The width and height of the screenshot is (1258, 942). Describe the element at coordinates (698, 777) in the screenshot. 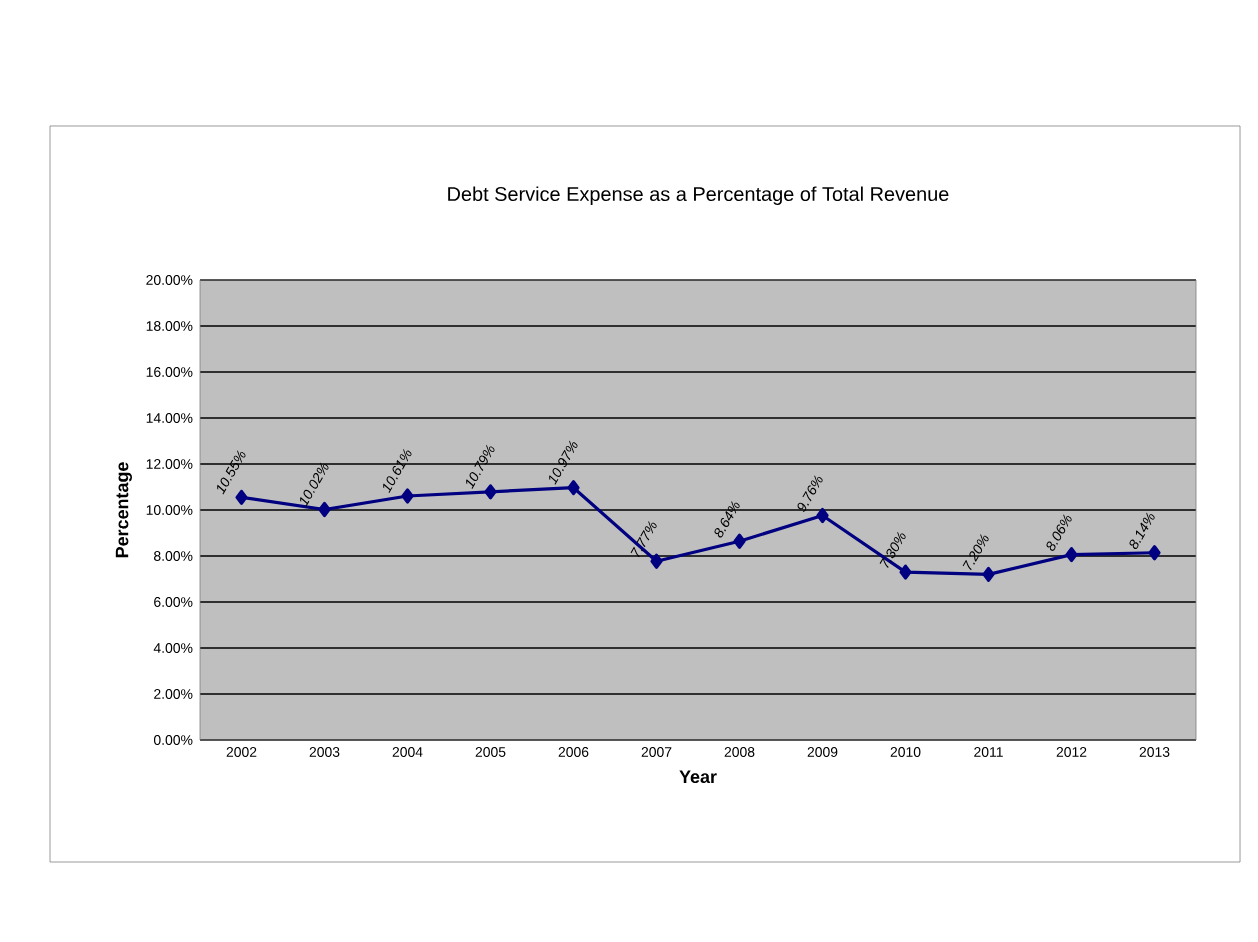

I see `x-axis-title: Year` at that location.